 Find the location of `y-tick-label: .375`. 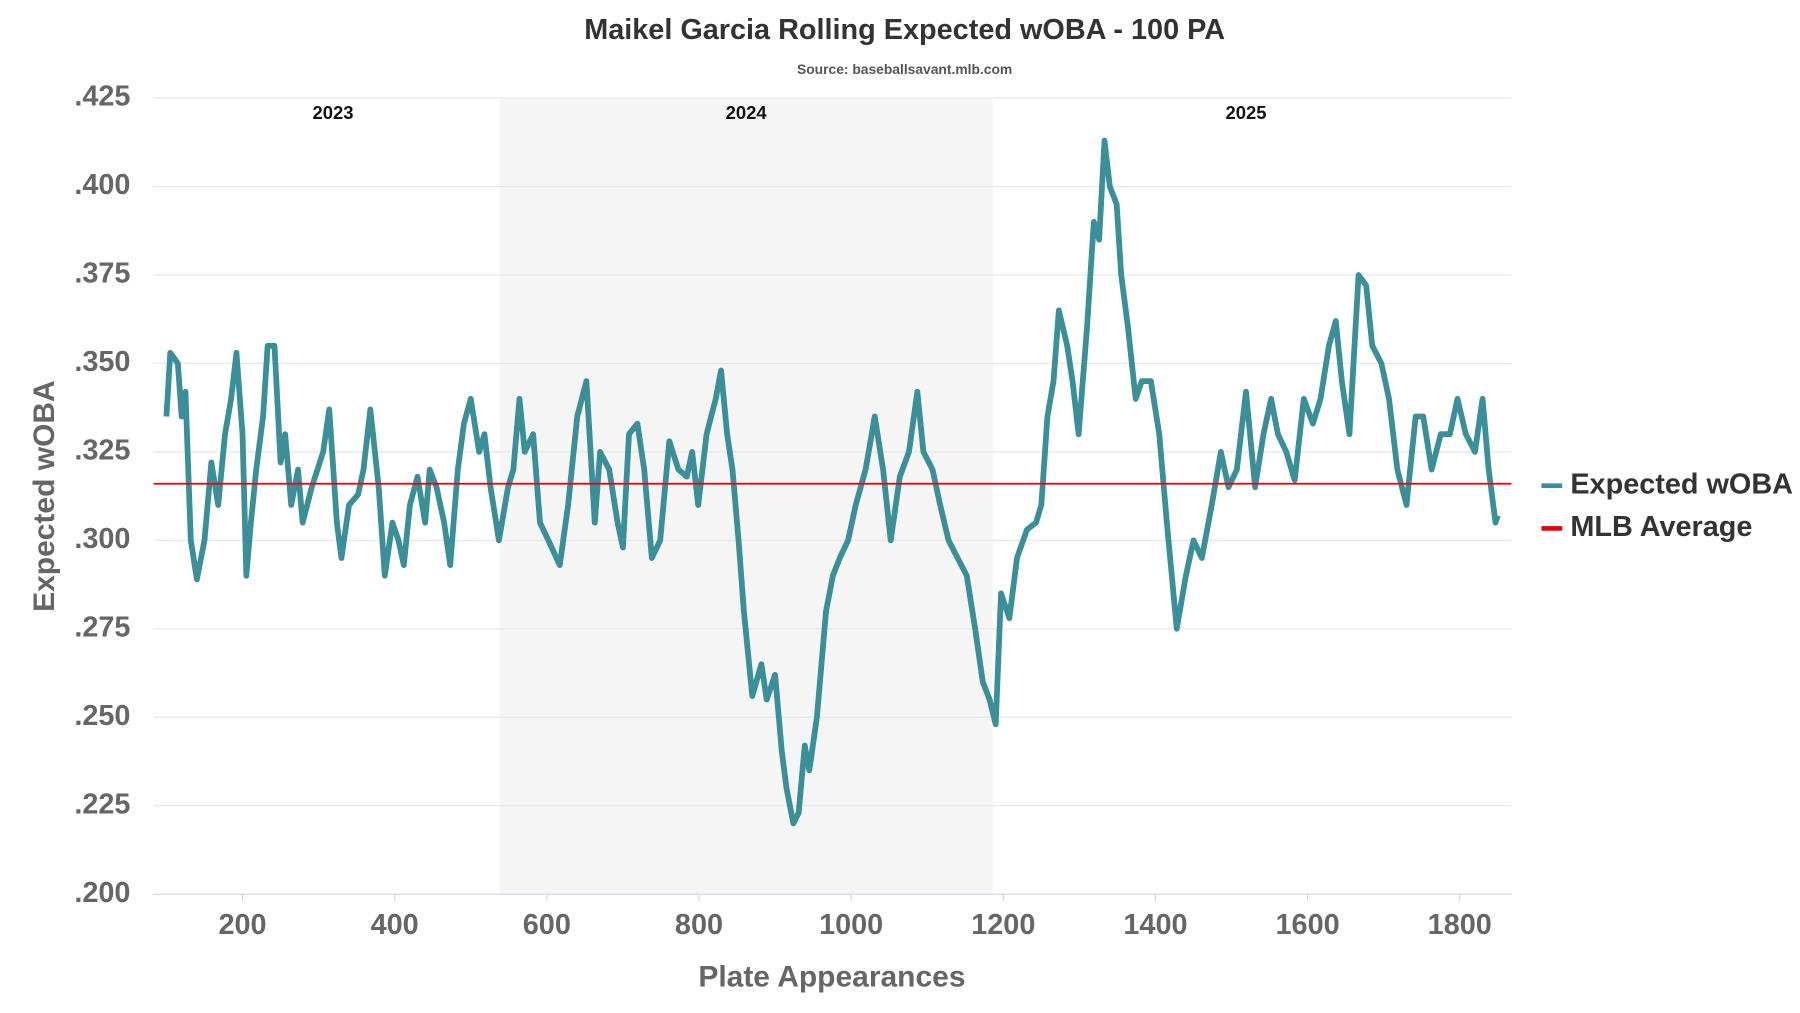

y-tick-label: .375 is located at coordinates (102, 274).